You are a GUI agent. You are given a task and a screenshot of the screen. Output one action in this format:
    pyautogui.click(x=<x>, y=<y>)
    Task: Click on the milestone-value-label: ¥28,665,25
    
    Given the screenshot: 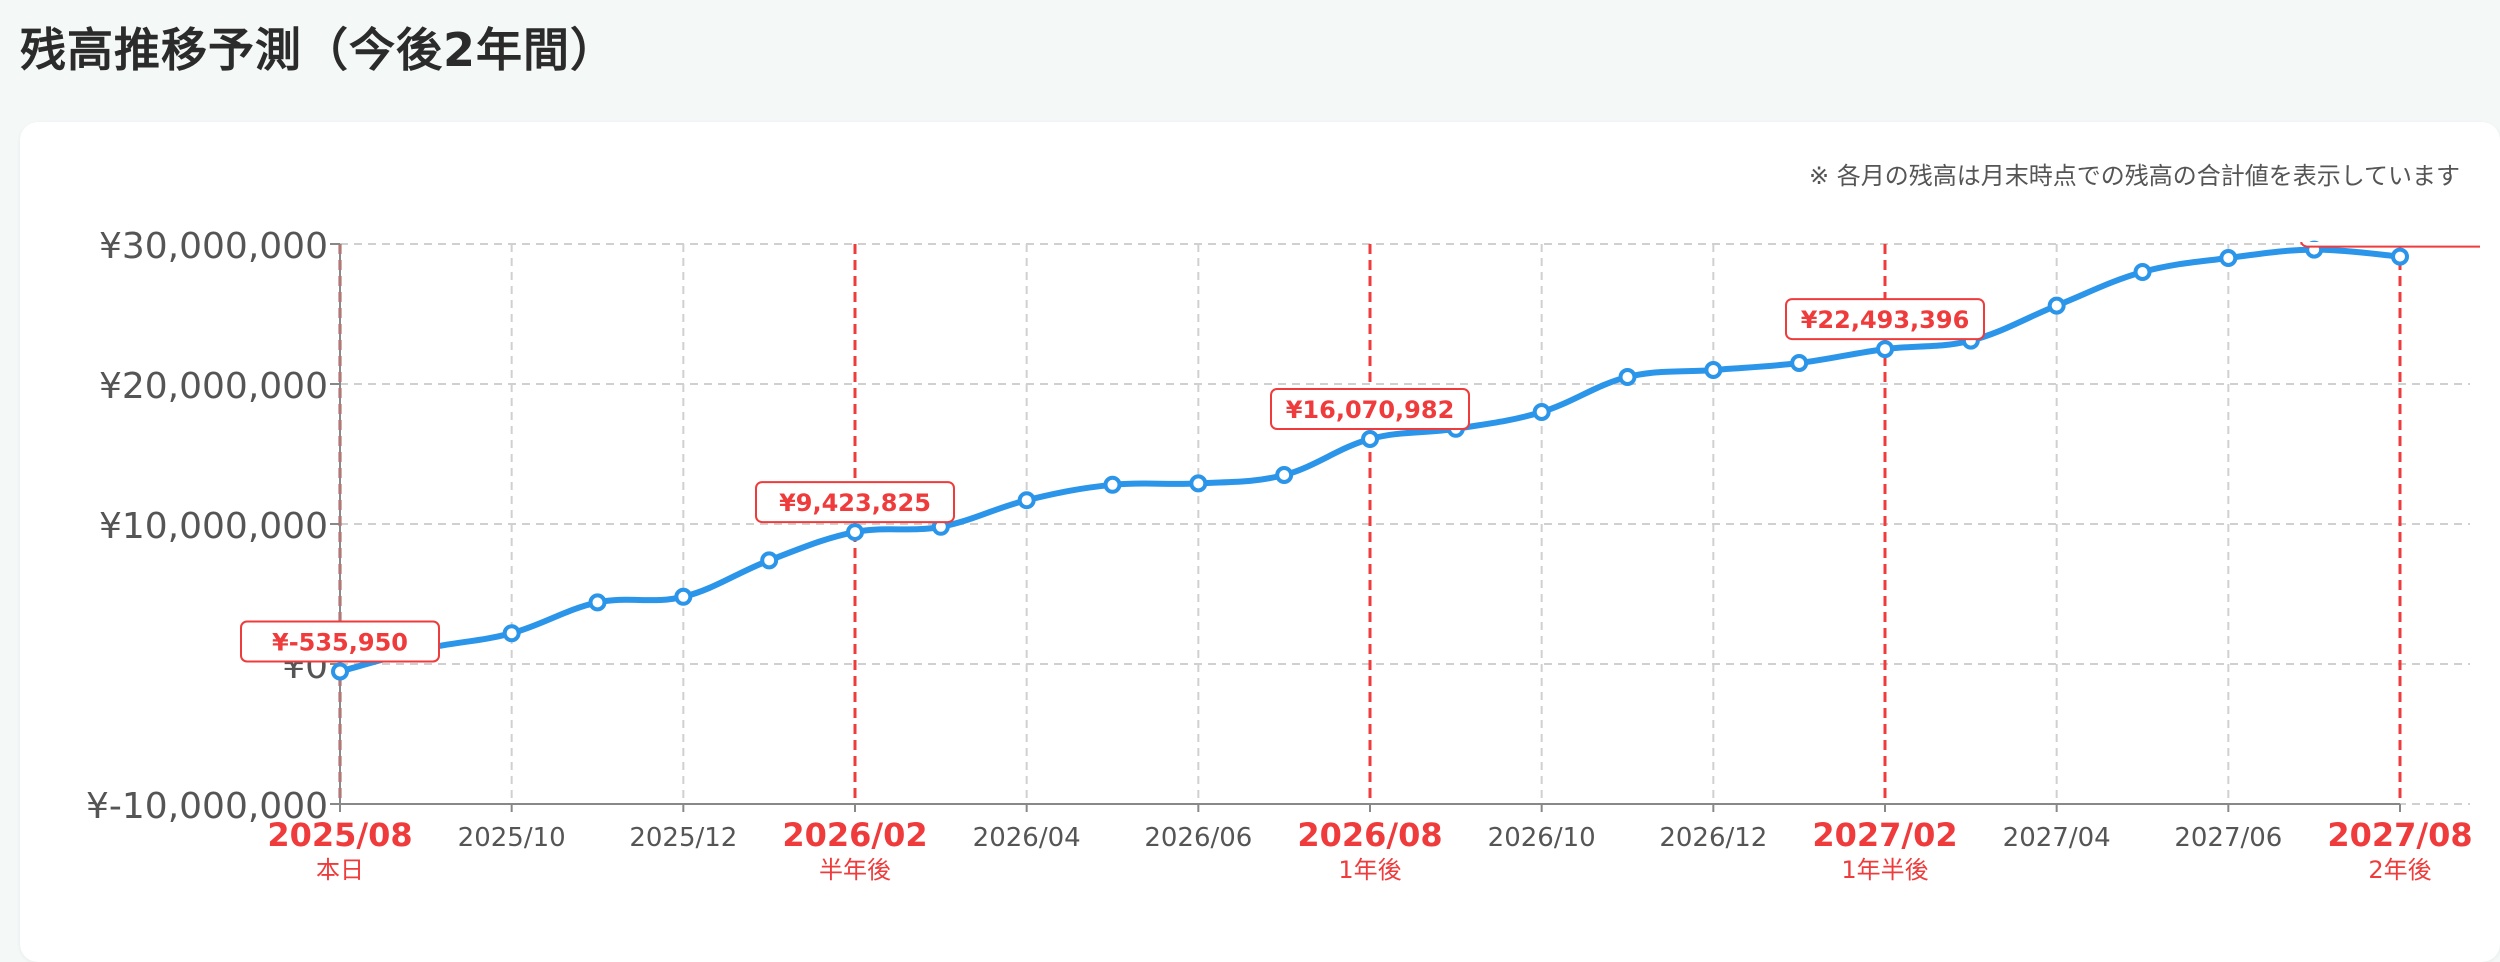 What is the action you would take?
    pyautogui.click(x=2390, y=231)
    